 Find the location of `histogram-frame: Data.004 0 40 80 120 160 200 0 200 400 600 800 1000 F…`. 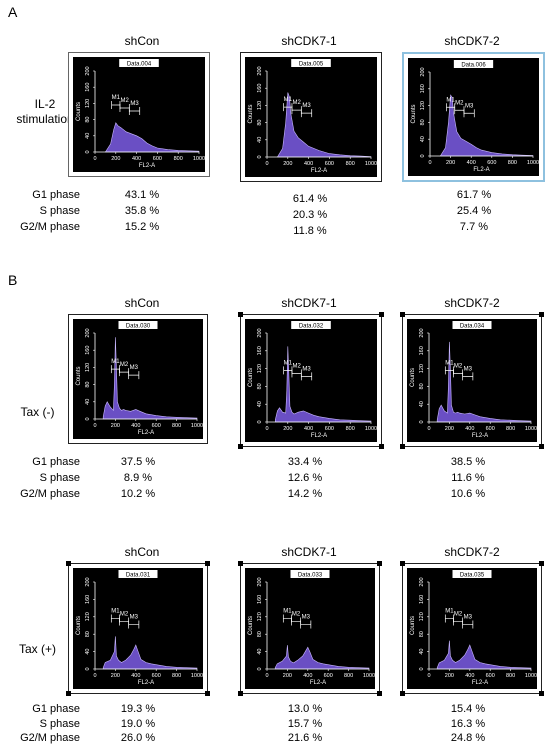

histogram-frame: Data.004 0 40 80 120 160 200 0 200 400 600 800 1000 F… is located at coordinates (139, 114).